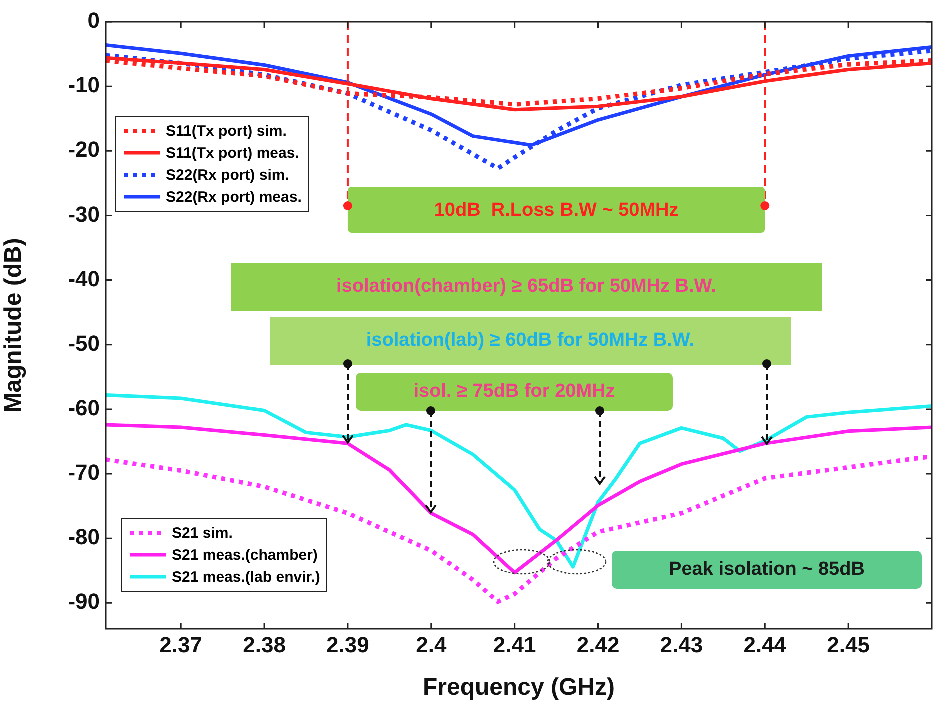 The height and width of the screenshot is (703, 933). I want to click on x-tick-label: 2.42, so click(598, 645).